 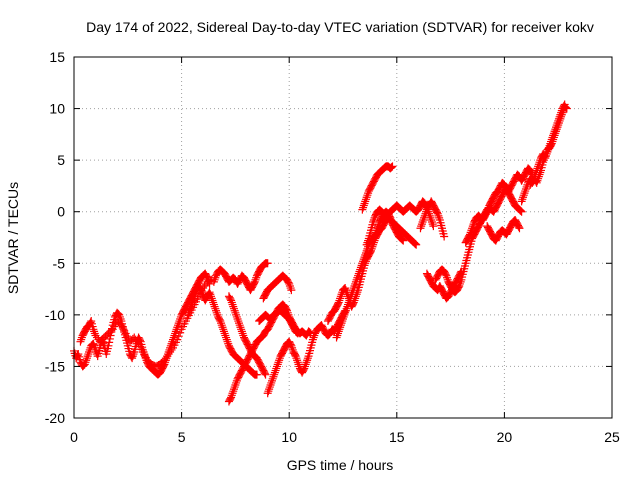 I want to click on x-tick-label: 15, so click(x=397, y=437).